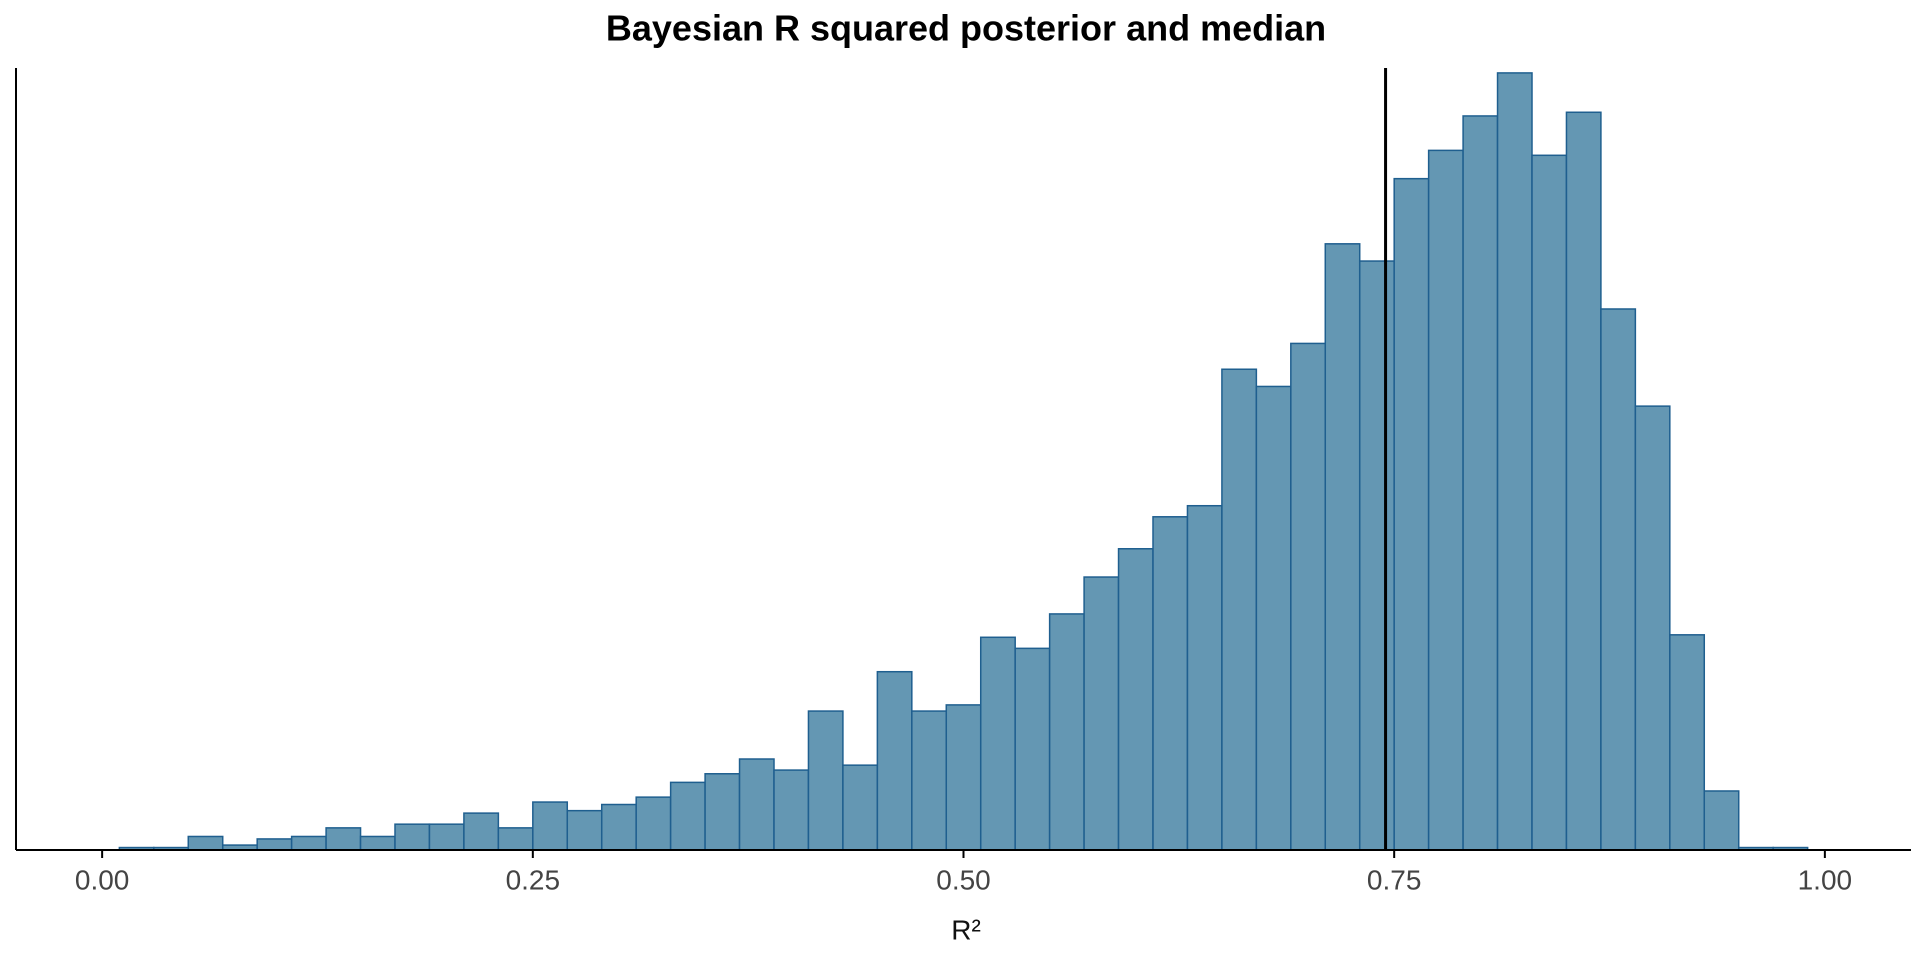 This screenshot has width=1920, height=960. I want to click on x-tick-label: 0.75, so click(1394, 879).